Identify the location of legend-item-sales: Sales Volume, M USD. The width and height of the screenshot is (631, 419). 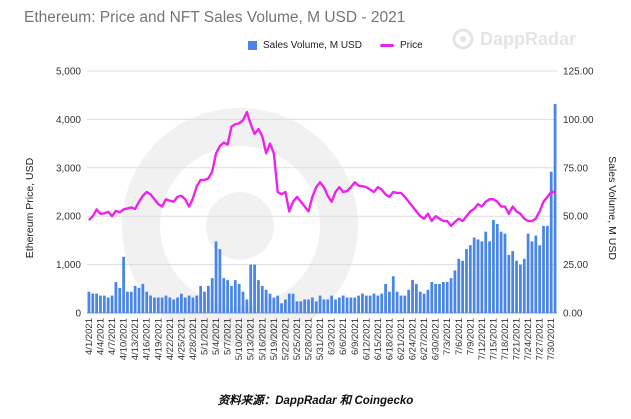
(305, 45).